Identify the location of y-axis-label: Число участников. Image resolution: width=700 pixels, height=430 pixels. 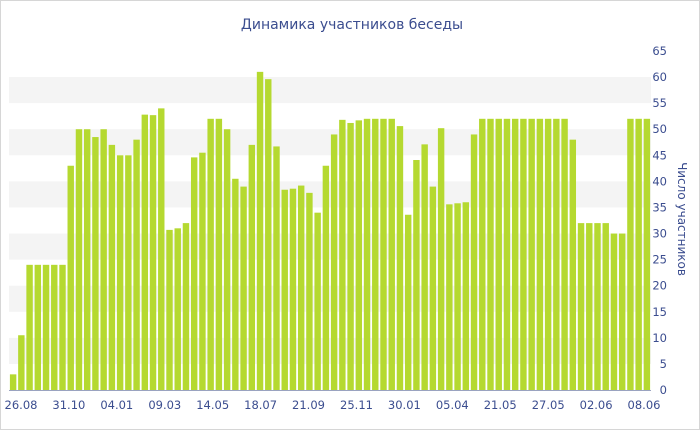
(682, 219).